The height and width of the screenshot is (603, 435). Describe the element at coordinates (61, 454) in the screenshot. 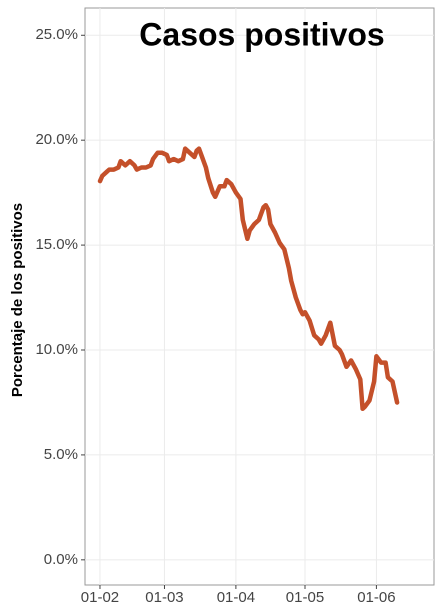

I see `y-tick-label: 5.0%` at that location.